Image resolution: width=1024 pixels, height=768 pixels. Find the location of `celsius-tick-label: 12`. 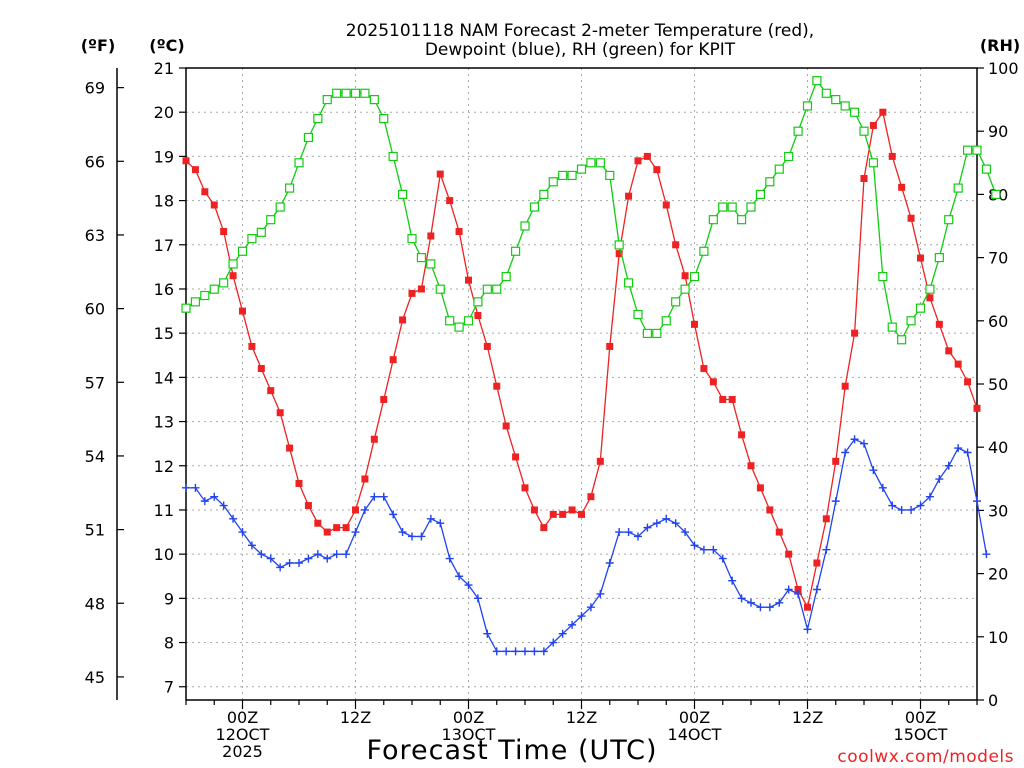

celsius-tick-label: 12 is located at coordinates (164, 466).